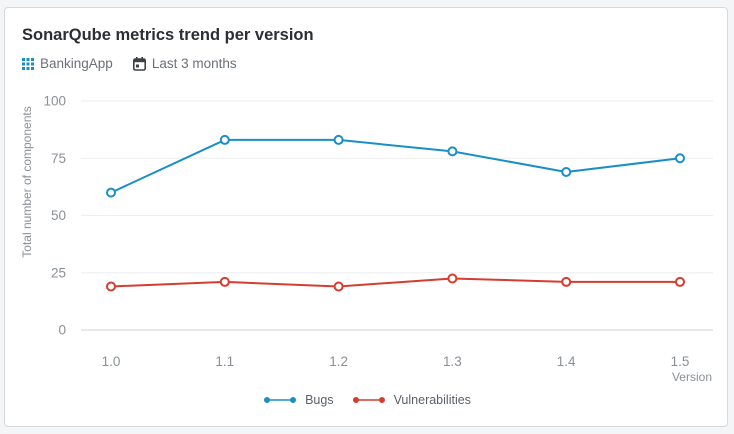  I want to click on series-line-bugs, so click(395, 166).